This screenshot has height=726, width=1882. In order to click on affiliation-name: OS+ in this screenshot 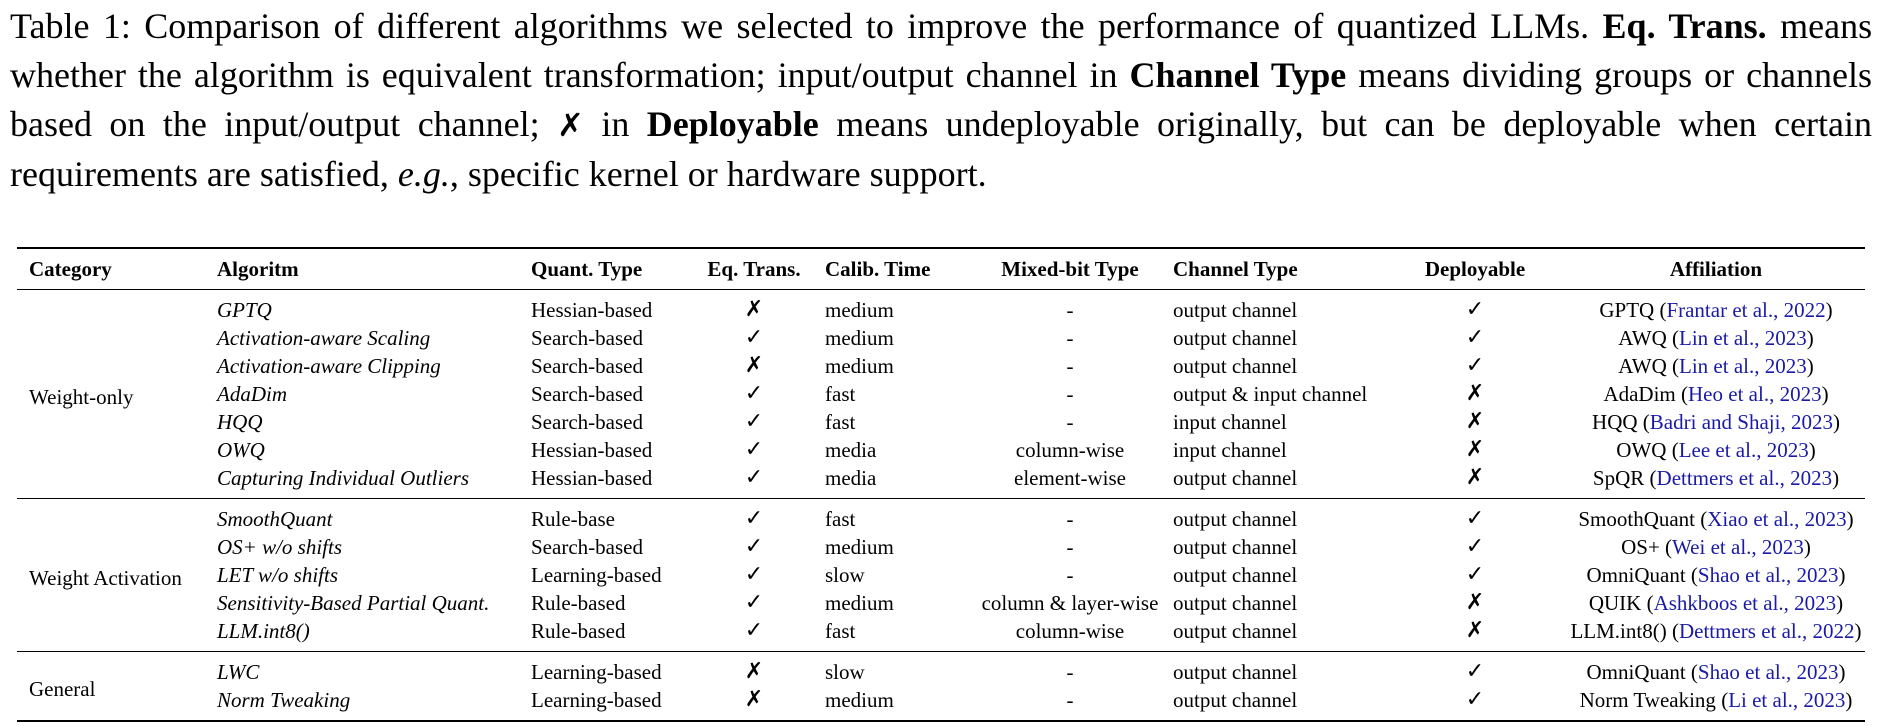, I will do `click(1640, 547)`.